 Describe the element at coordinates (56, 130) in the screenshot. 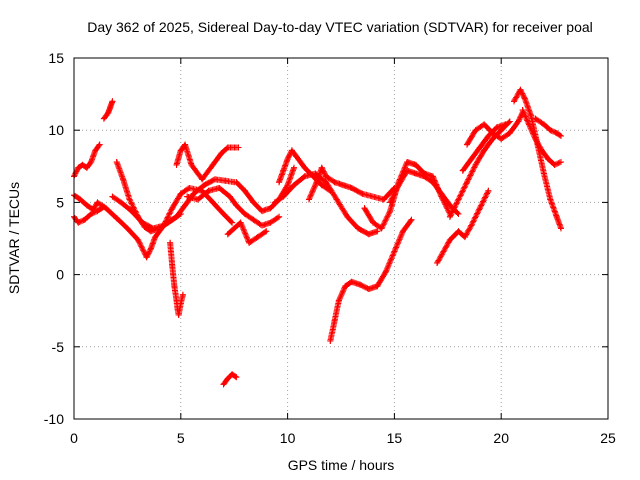

I see `y-tick-label: 10` at that location.